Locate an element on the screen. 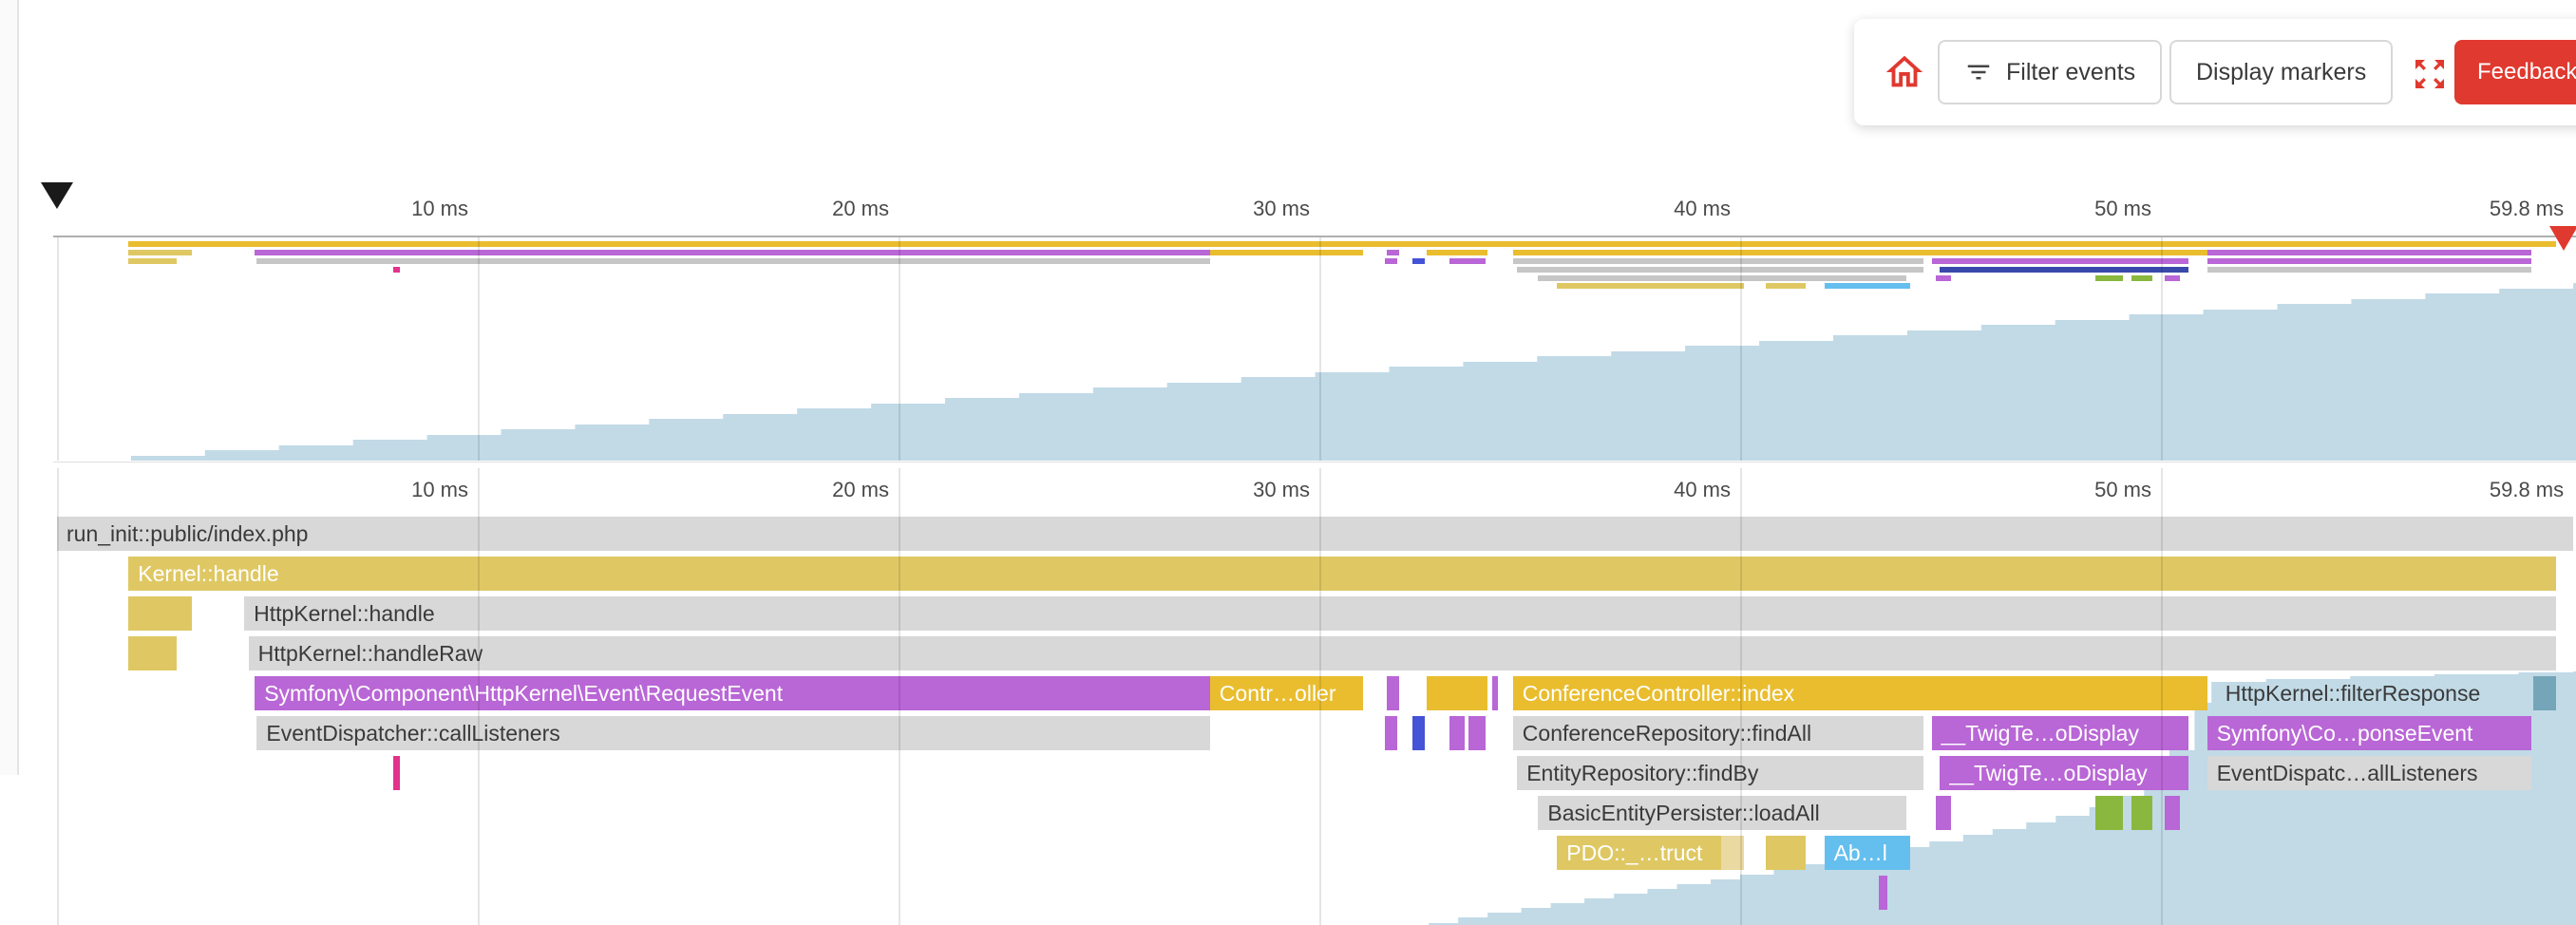 The width and height of the screenshot is (2576, 925). toolbar: Filter events Display markers Feedback is located at coordinates (2215, 72).